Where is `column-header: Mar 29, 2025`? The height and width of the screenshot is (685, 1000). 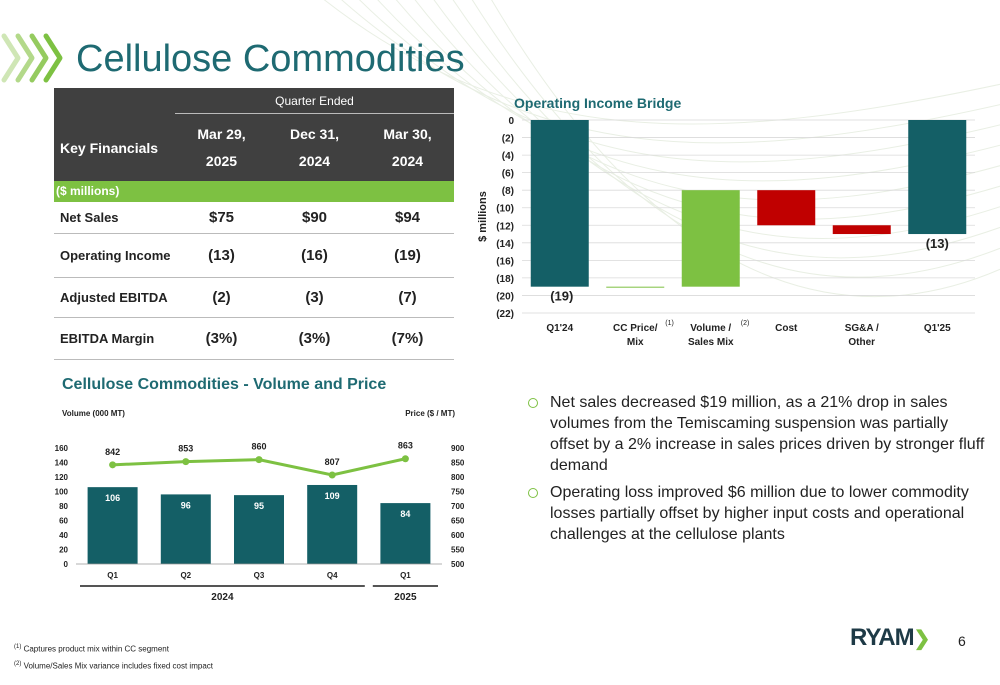
column-header: Mar 29, 2025 is located at coordinates (221, 147).